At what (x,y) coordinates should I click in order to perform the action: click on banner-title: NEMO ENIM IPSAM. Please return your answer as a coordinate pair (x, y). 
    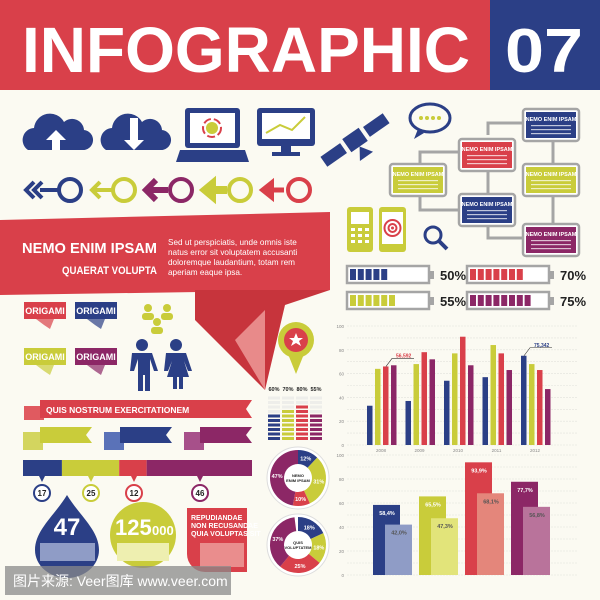
    Looking at the image, I should click on (89, 248).